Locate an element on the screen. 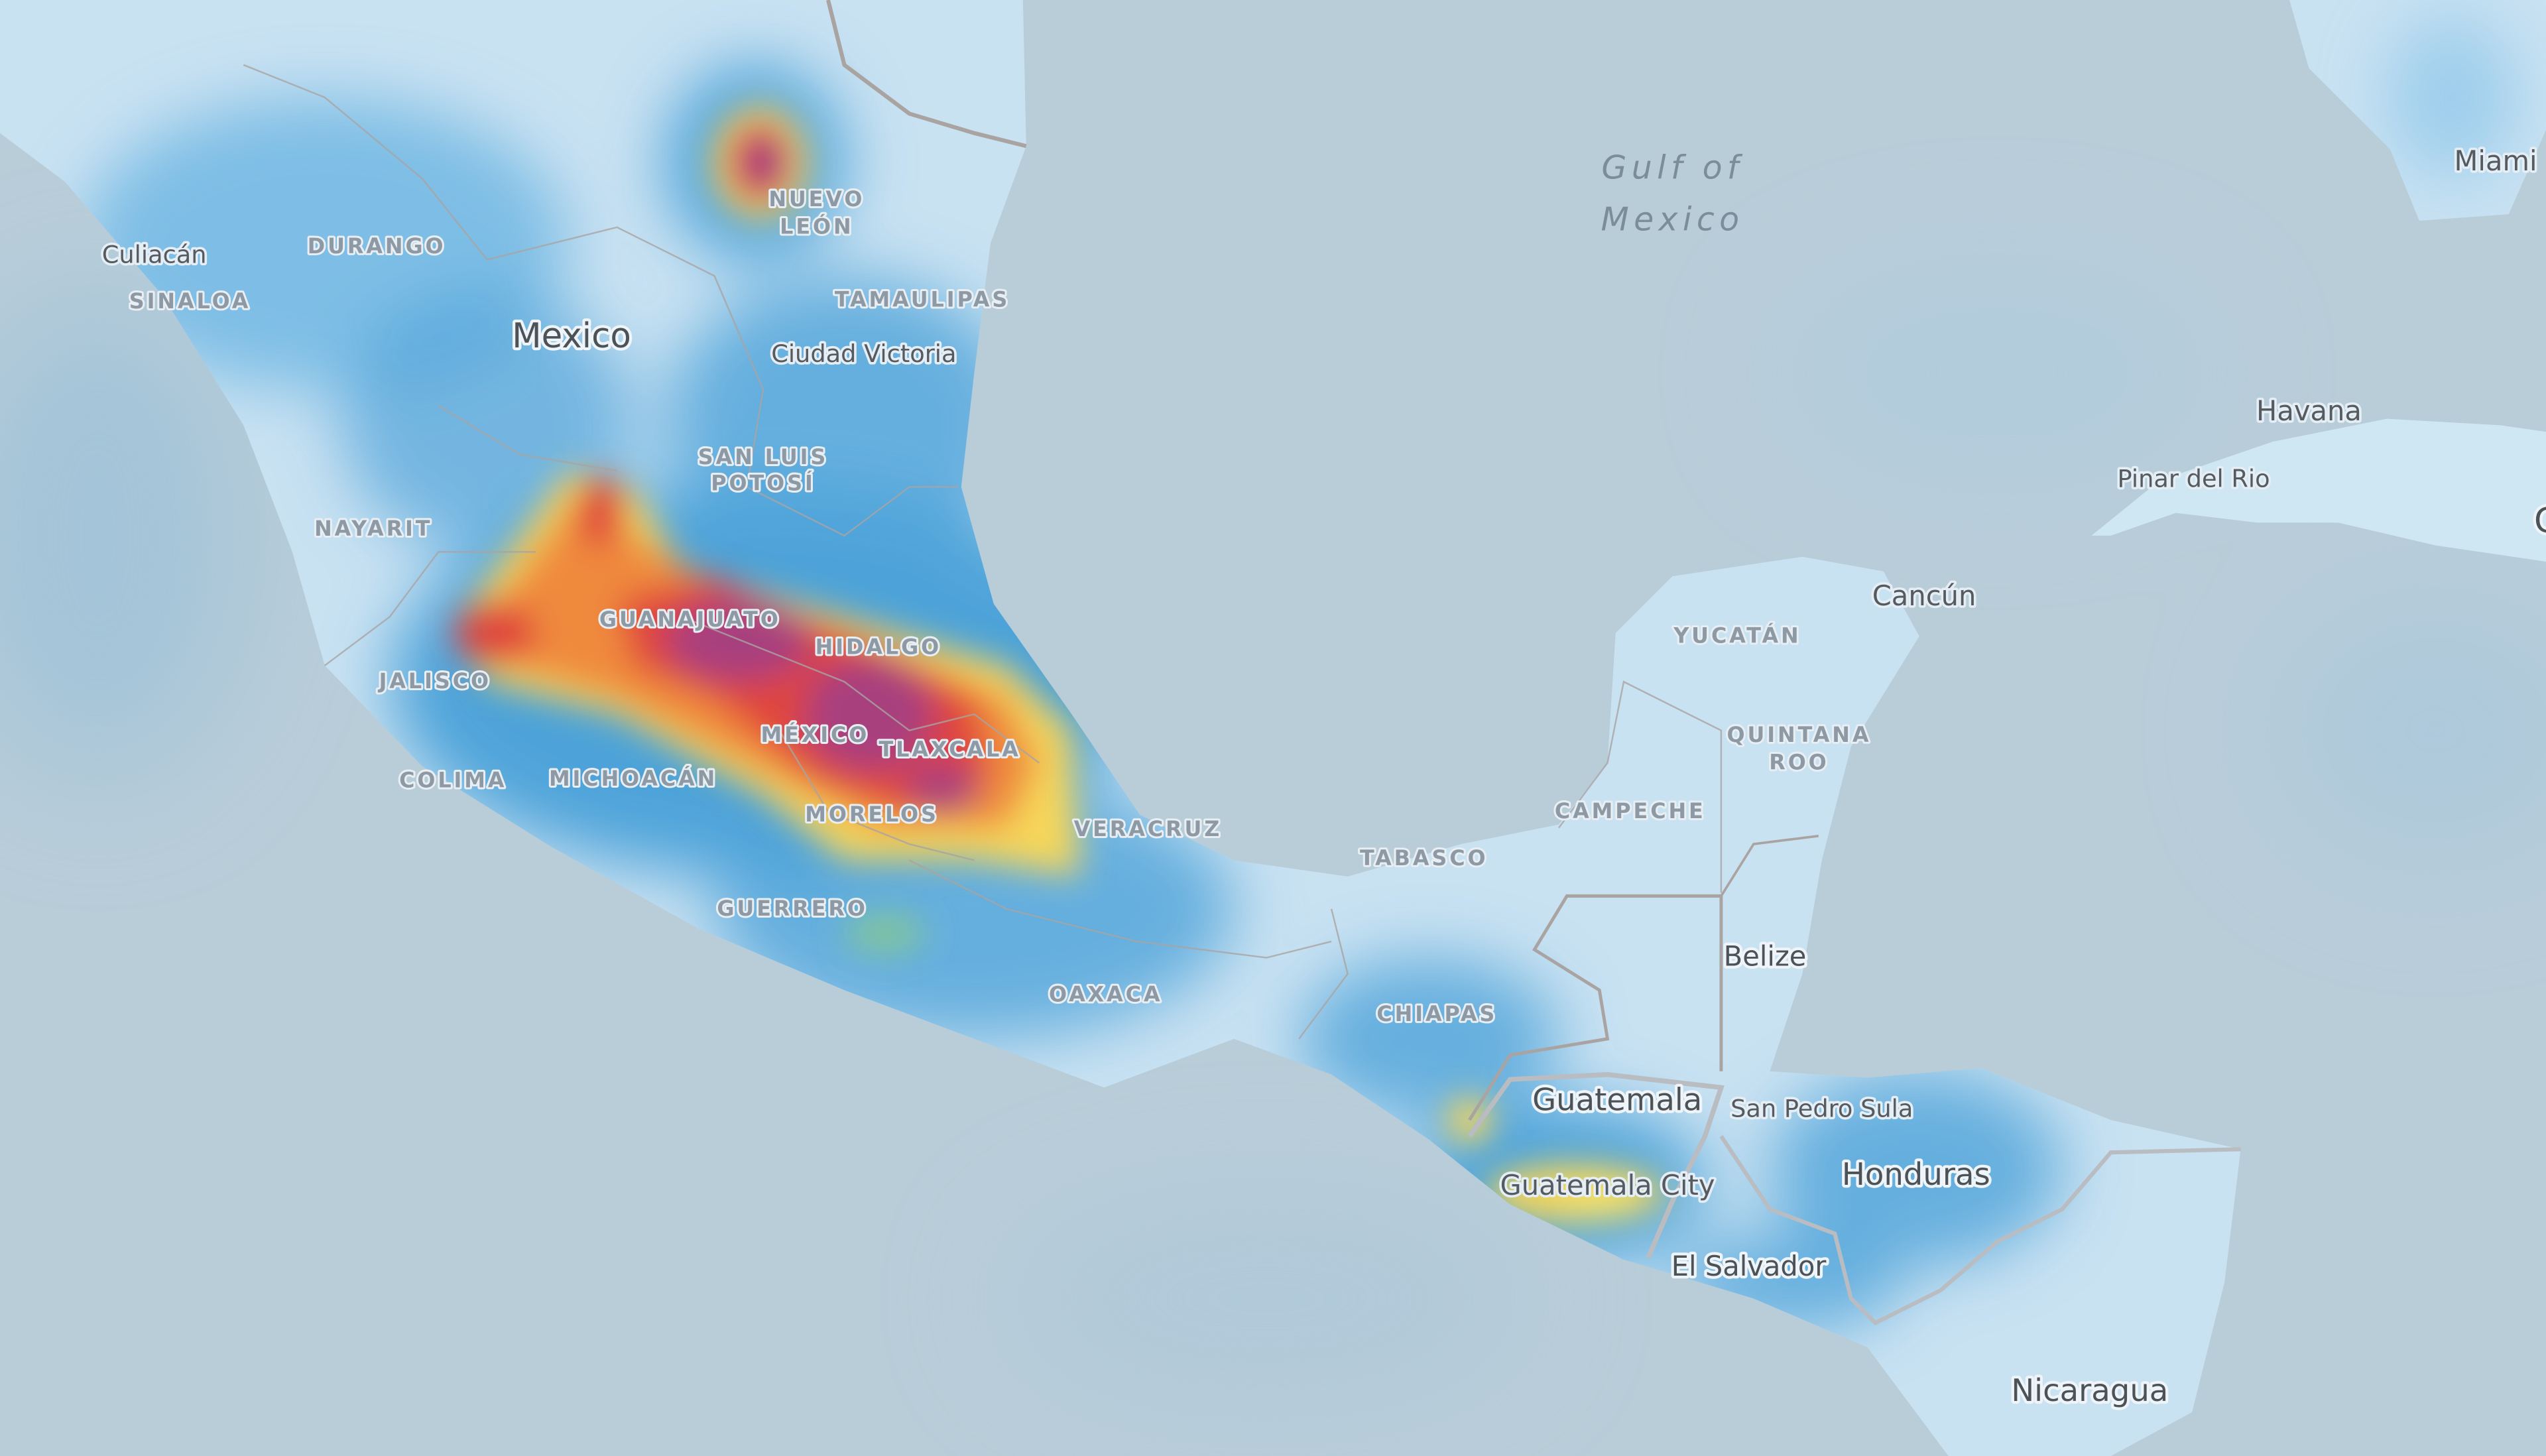 The width and height of the screenshot is (2546, 1456). label-city-ciudad-victoria: Ciudad Victoria is located at coordinates (864, 353).